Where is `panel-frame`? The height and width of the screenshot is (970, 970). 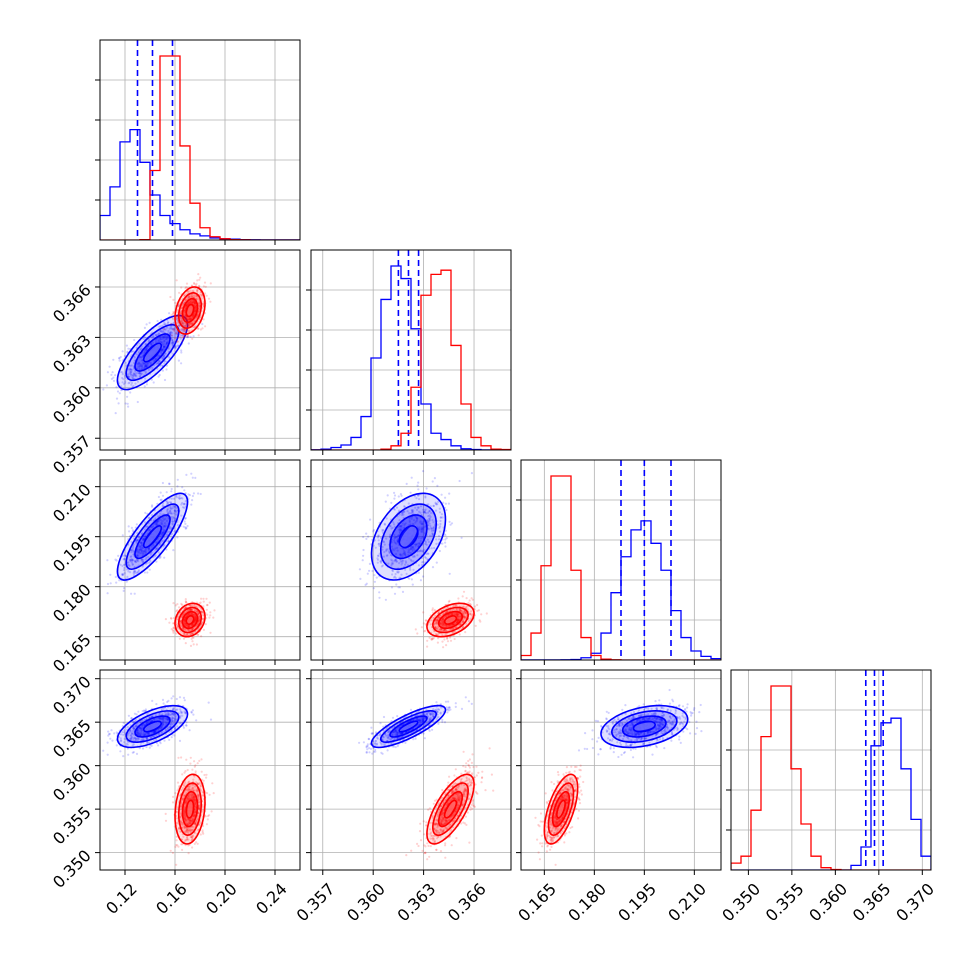 panel-frame is located at coordinates (831, 770).